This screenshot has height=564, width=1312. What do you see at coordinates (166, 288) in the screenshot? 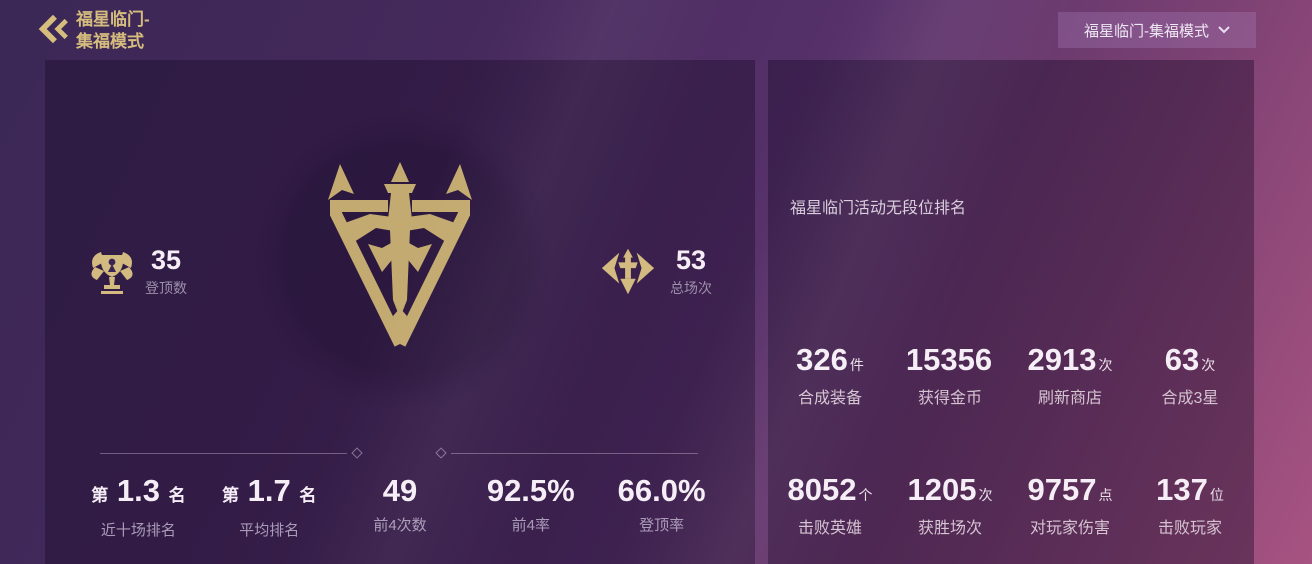
I see `summit-count-label: 登顶数` at bounding box center [166, 288].